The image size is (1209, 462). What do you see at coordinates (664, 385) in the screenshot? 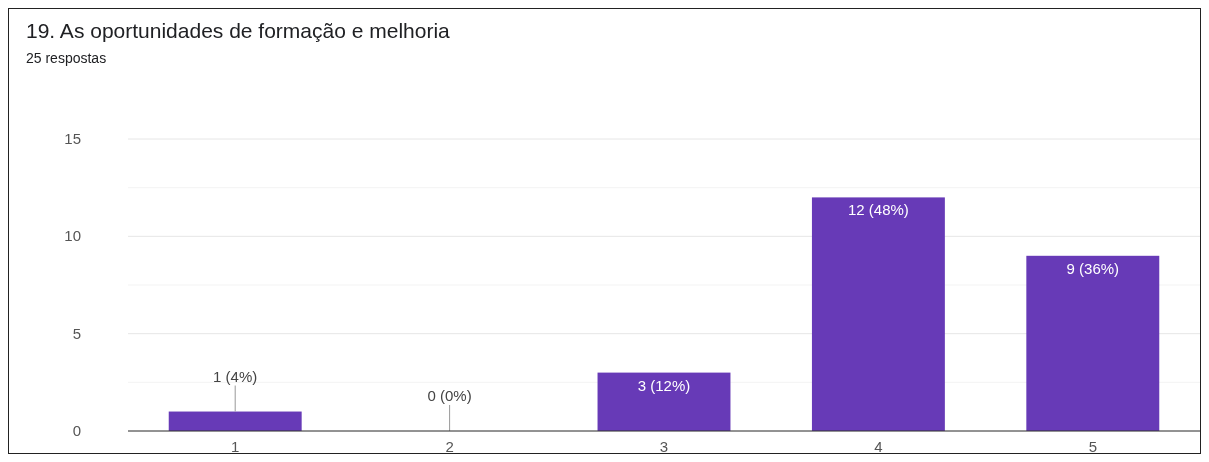
I see `data-label: 3 (12%)` at bounding box center [664, 385].